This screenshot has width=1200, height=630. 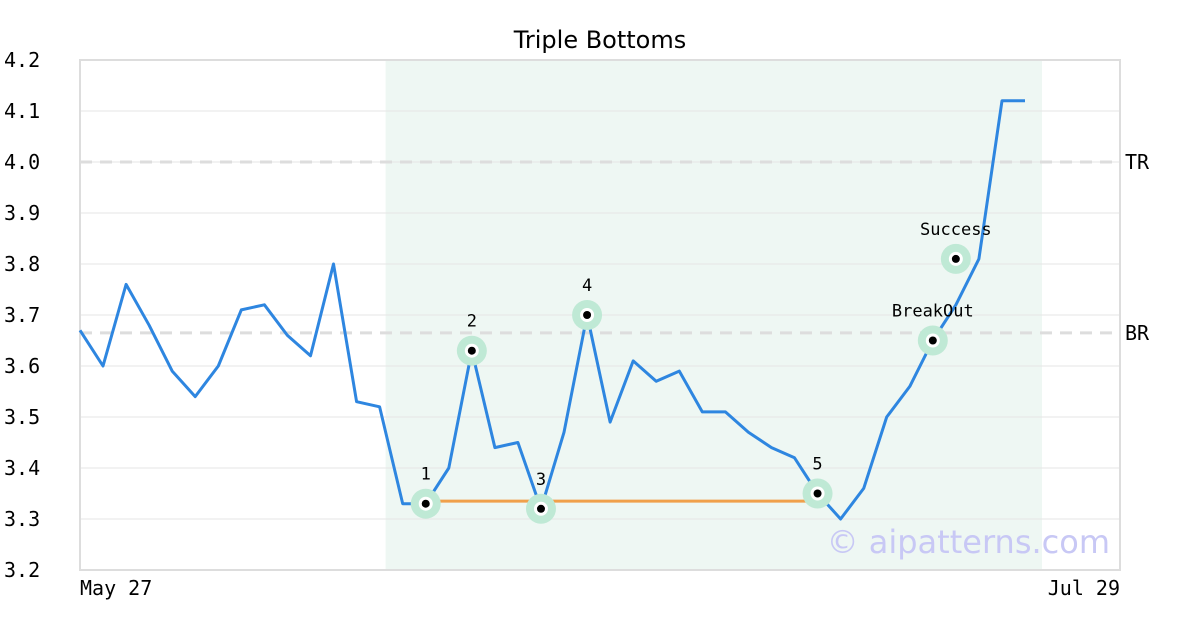 What do you see at coordinates (22, 111) in the screenshot?
I see `y-tick-label: 4.1` at bounding box center [22, 111].